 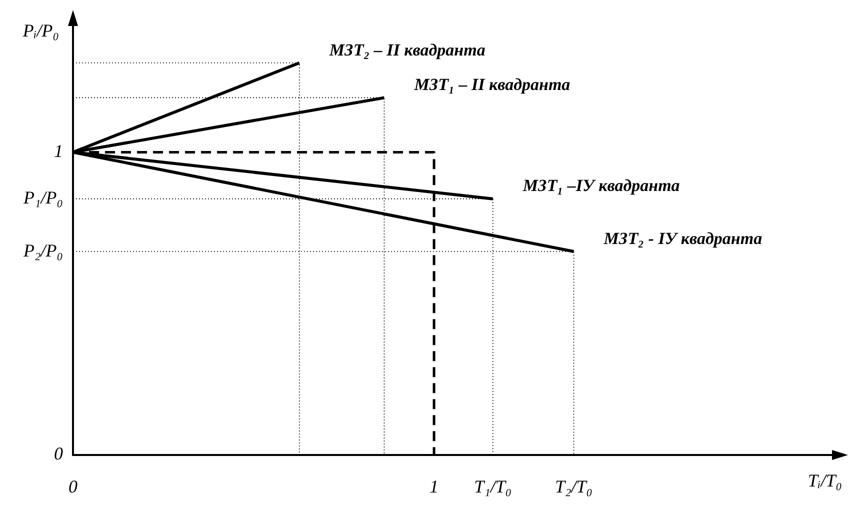 What do you see at coordinates (42, 198) in the screenshot?
I see `y-tick-label: P₁/P₀` at bounding box center [42, 198].